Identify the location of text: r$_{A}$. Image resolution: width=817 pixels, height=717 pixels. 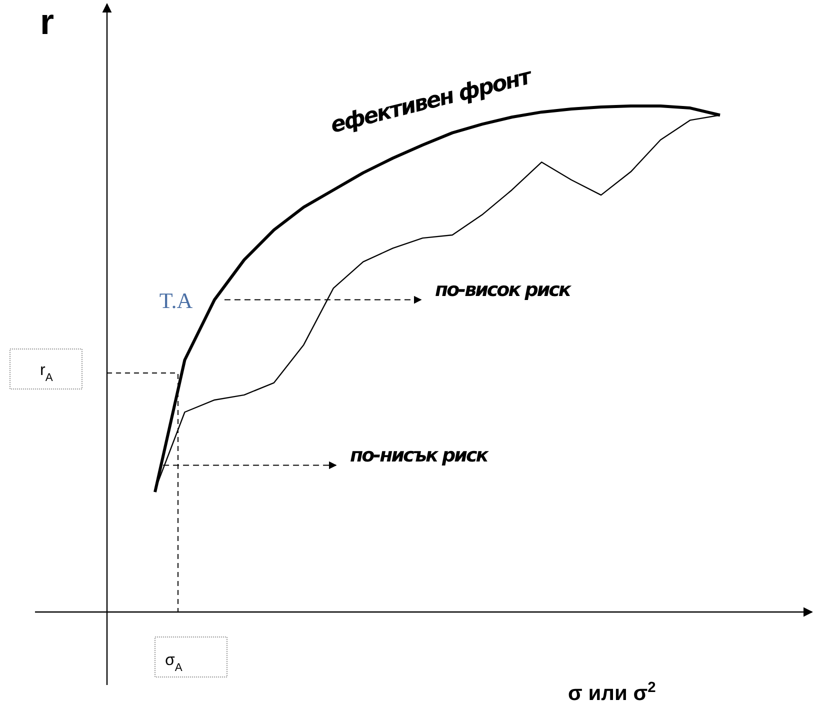
(47, 373).